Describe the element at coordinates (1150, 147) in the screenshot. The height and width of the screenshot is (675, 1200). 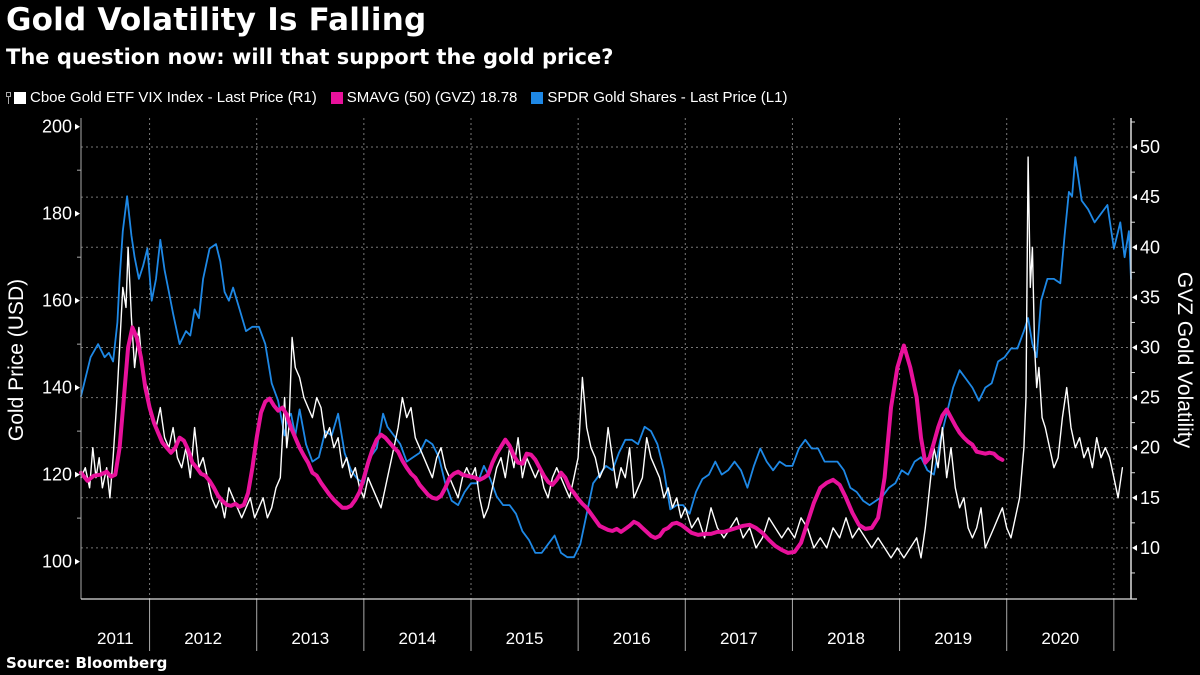
I see `y-right-tick-label: 50` at that location.